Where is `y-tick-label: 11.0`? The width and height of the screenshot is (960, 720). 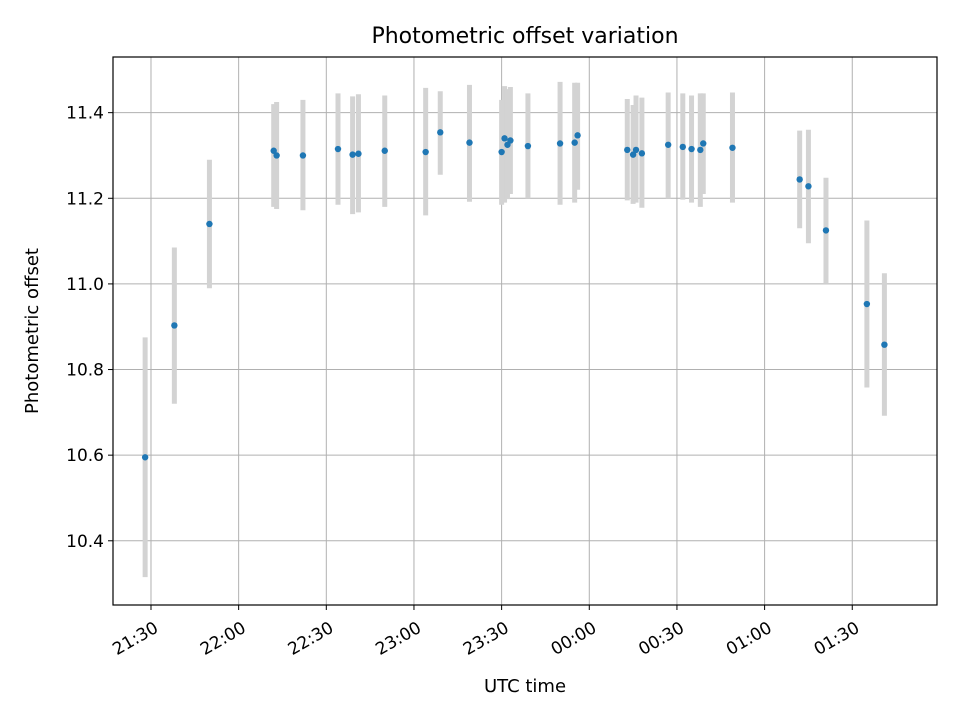
y-tick-label: 11.0 is located at coordinates (85, 285).